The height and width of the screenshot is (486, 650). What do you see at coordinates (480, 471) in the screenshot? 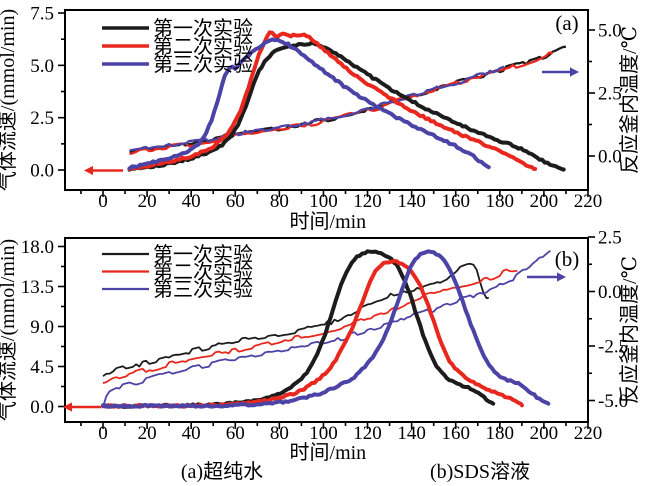
I see `subfigure-caption-b: (b)SDS溶液` at bounding box center [480, 471].